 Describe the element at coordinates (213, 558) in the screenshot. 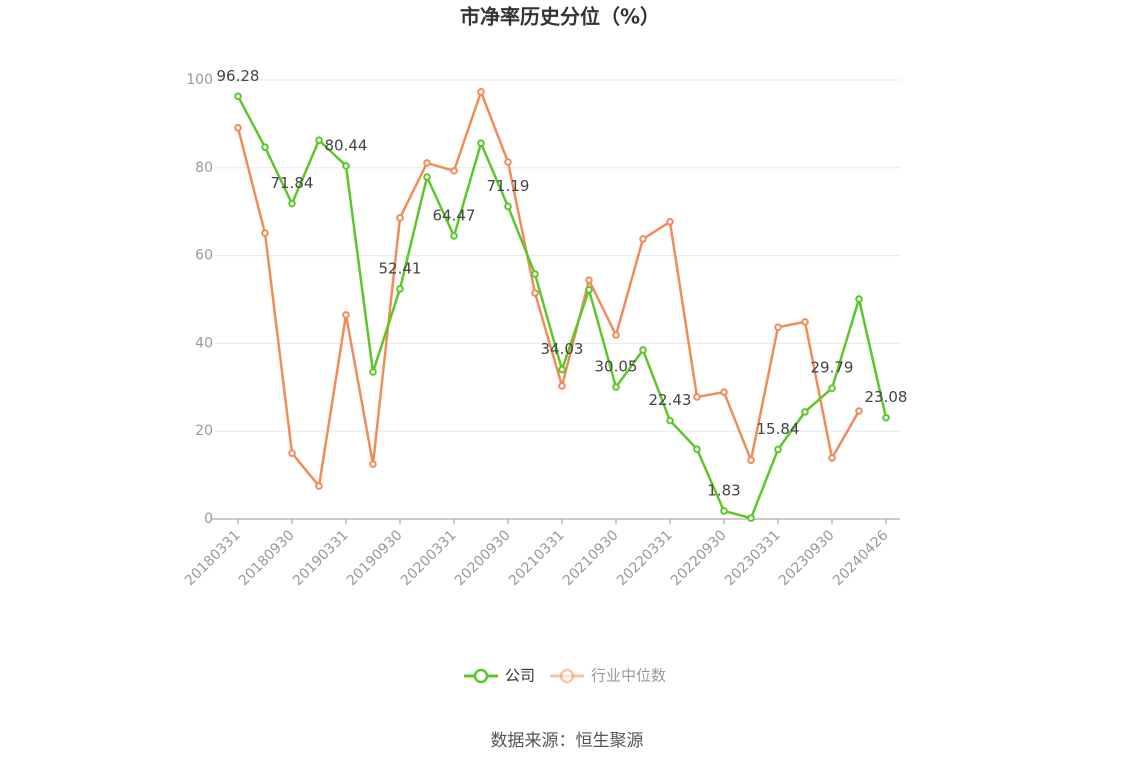

I see `x-tick-label: 20180331` at that location.